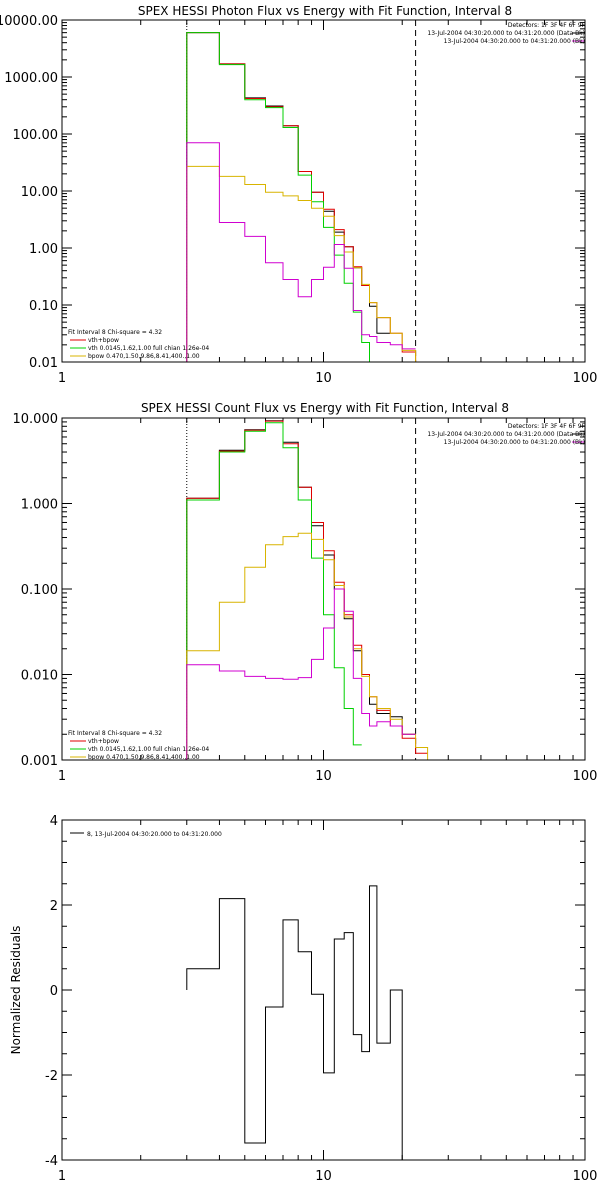 The image size is (600, 1200). Describe the element at coordinates (301, 1023) in the screenshot. I see `series-residuals` at that location.